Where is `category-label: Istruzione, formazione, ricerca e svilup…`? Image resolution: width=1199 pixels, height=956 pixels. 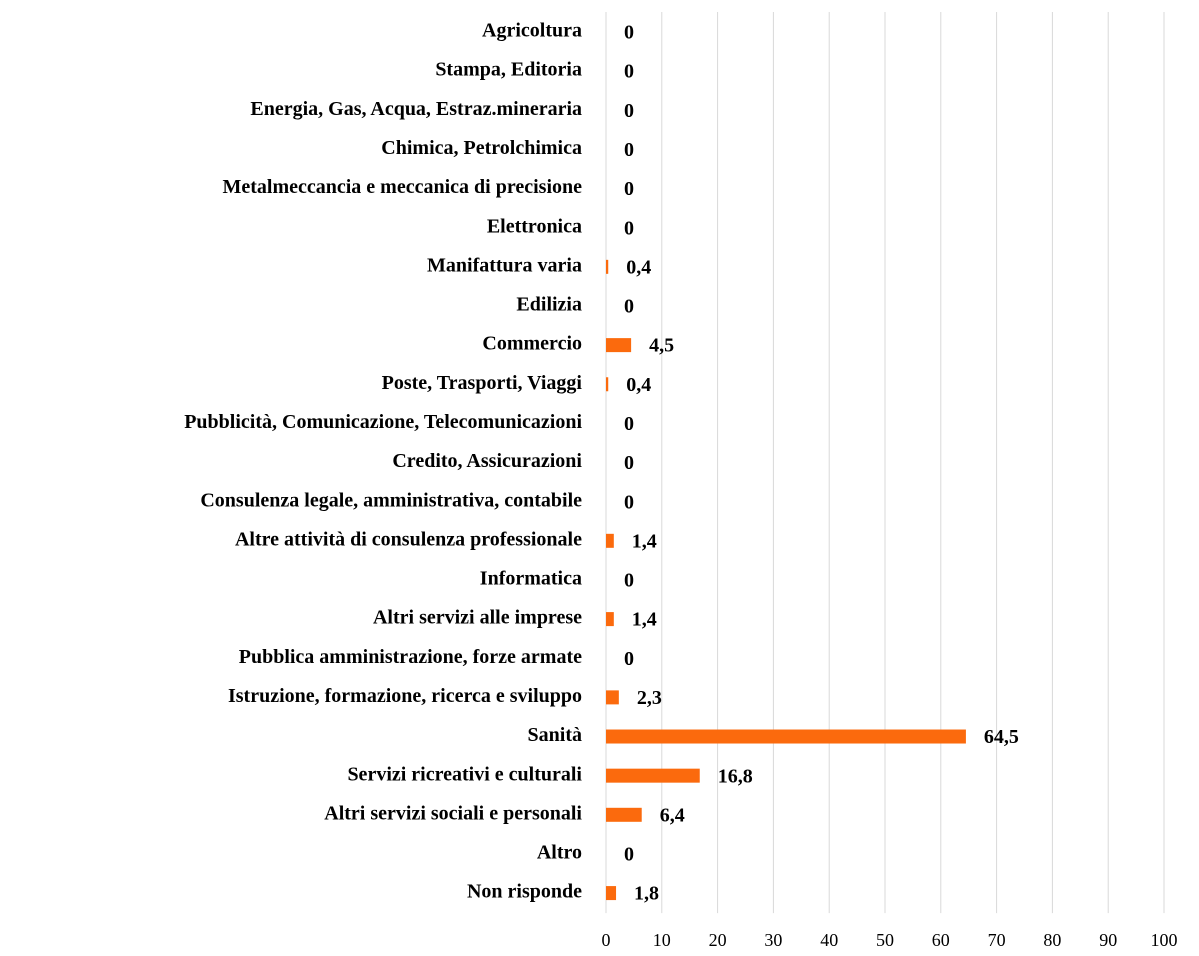
category-label: Istruzione, formazione, ricerca e svilup… is located at coordinates (405, 696).